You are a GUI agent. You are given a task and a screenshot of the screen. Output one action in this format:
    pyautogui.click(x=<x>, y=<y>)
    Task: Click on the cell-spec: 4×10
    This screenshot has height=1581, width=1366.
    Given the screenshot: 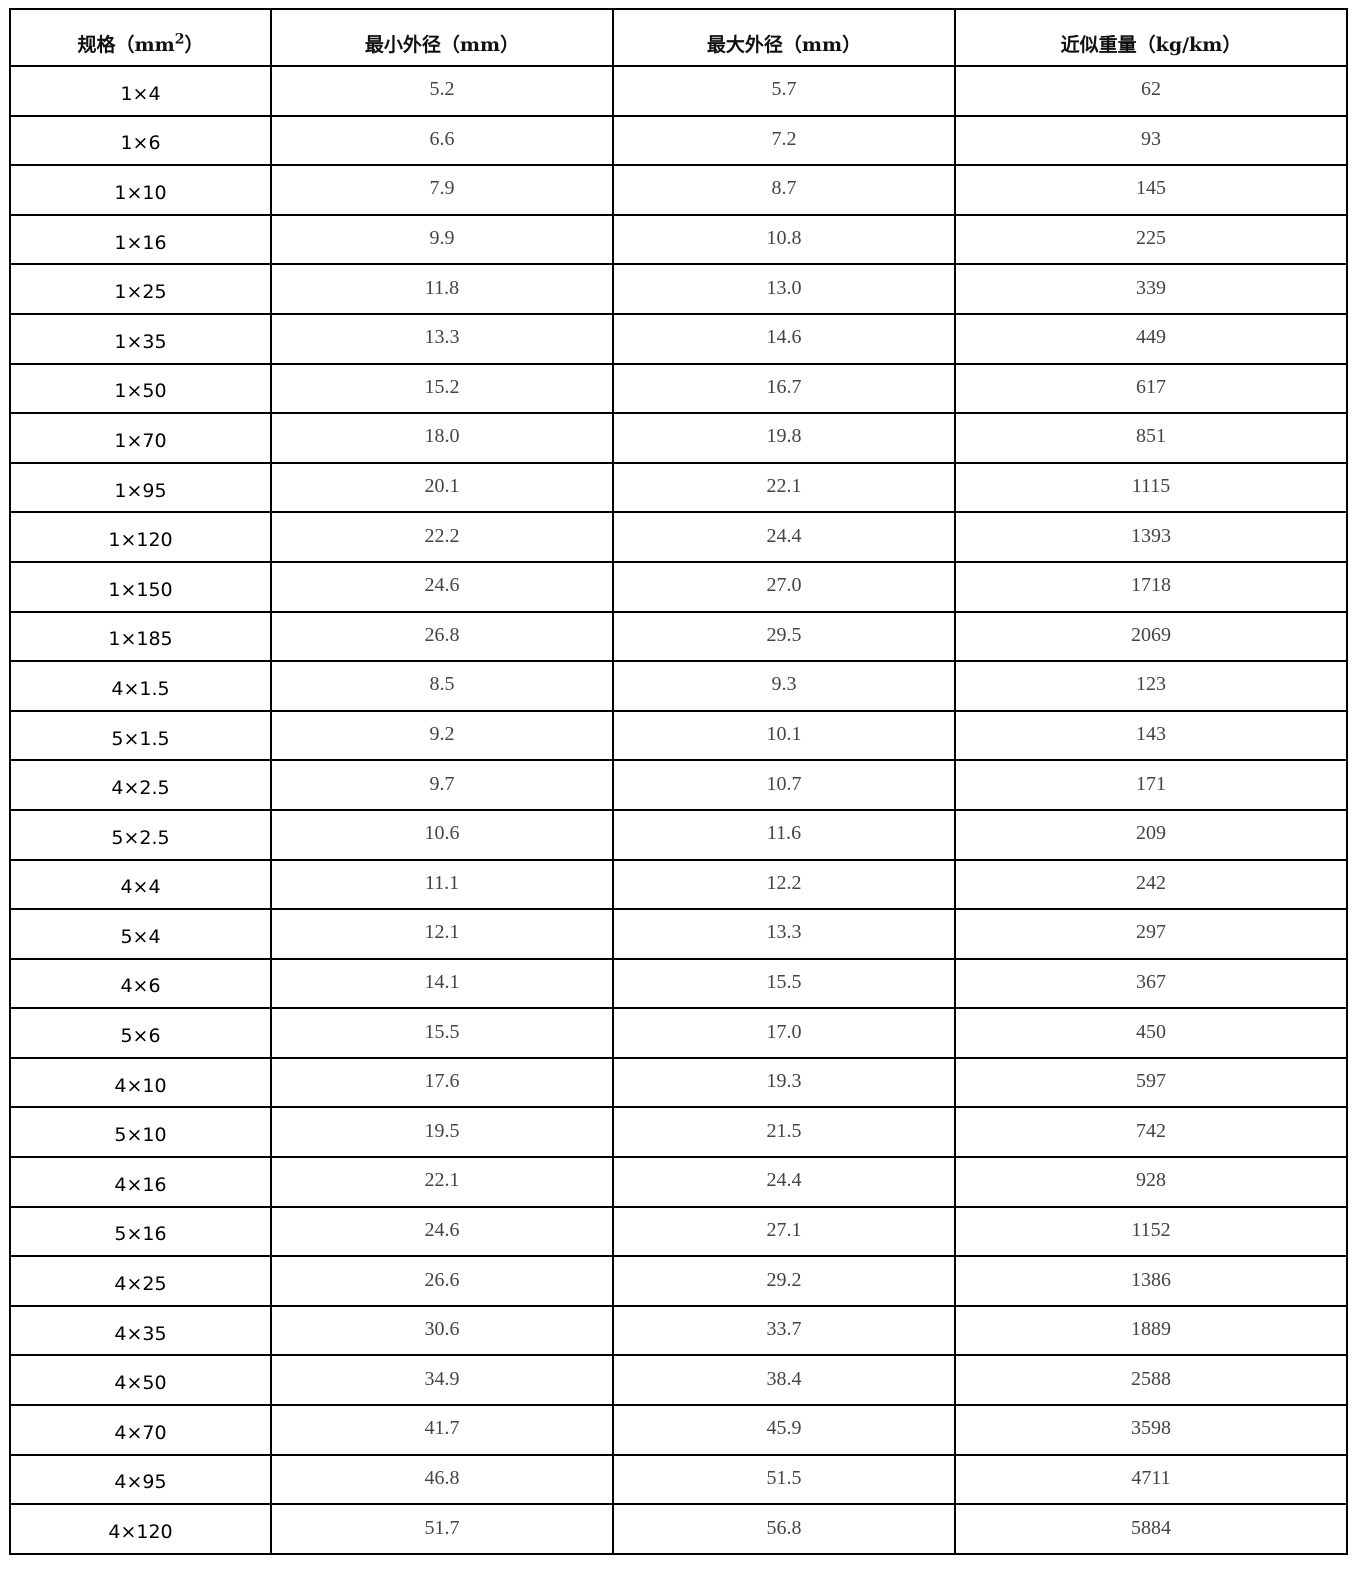 What is the action you would take?
    pyautogui.click(x=140, y=1082)
    